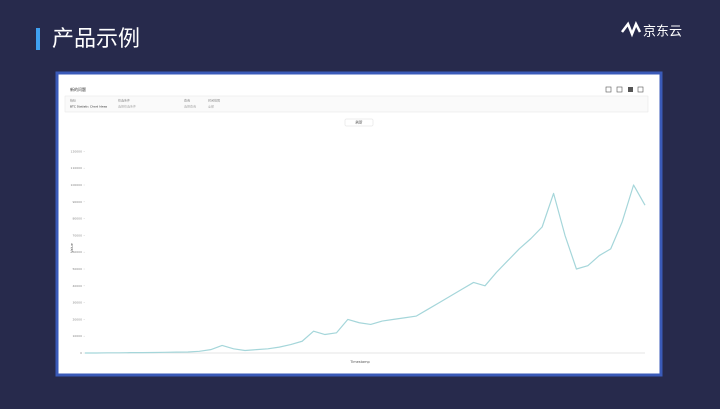 The image size is (720, 409). What do you see at coordinates (662, 32) in the screenshot?
I see `logo-text: 京东云` at bounding box center [662, 32].